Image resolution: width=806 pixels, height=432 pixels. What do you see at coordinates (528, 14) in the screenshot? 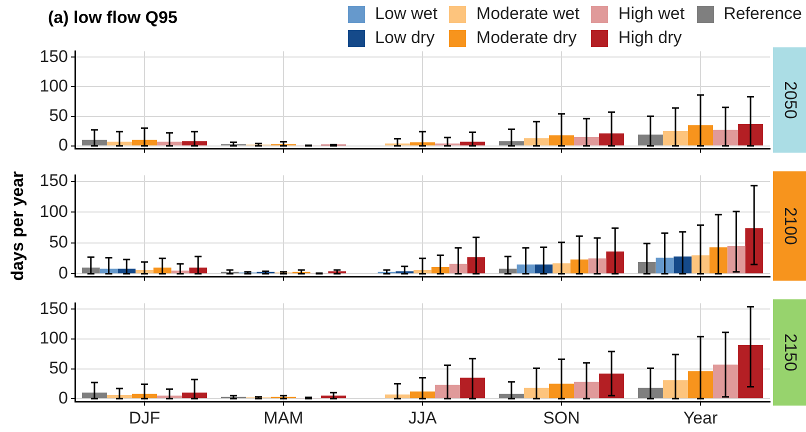
I see `legend-label: Moderate wet` at bounding box center [528, 14].